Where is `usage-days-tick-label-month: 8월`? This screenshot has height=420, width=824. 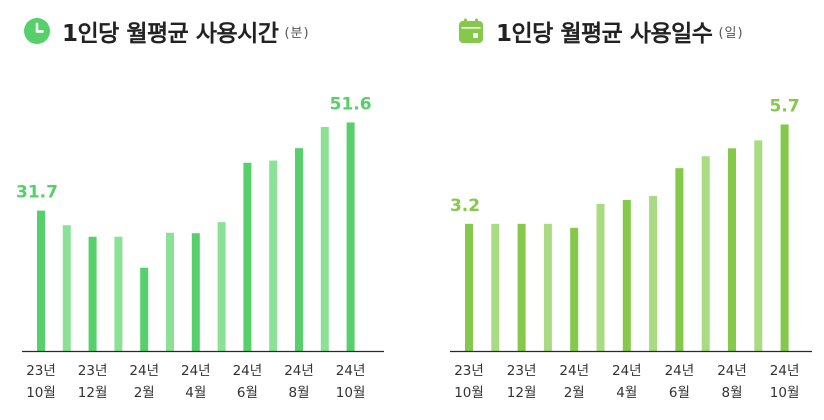 usage-days-tick-label-month: 8월 is located at coordinates (731, 393).